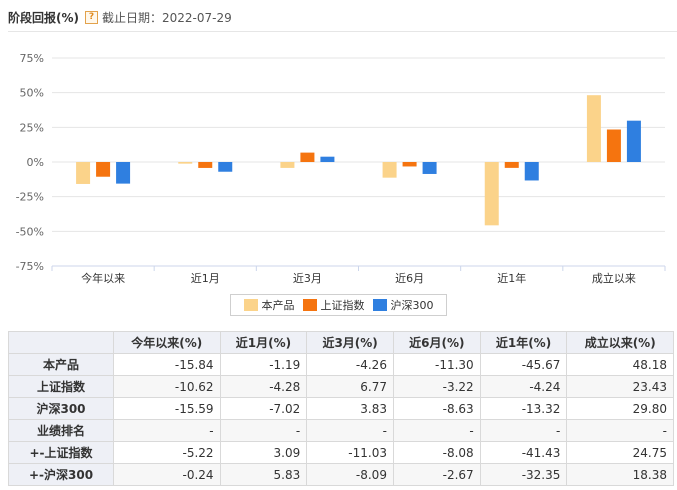  What do you see at coordinates (620, 452) in the screenshot?
I see `table-cell: 24.75` at bounding box center [620, 452].